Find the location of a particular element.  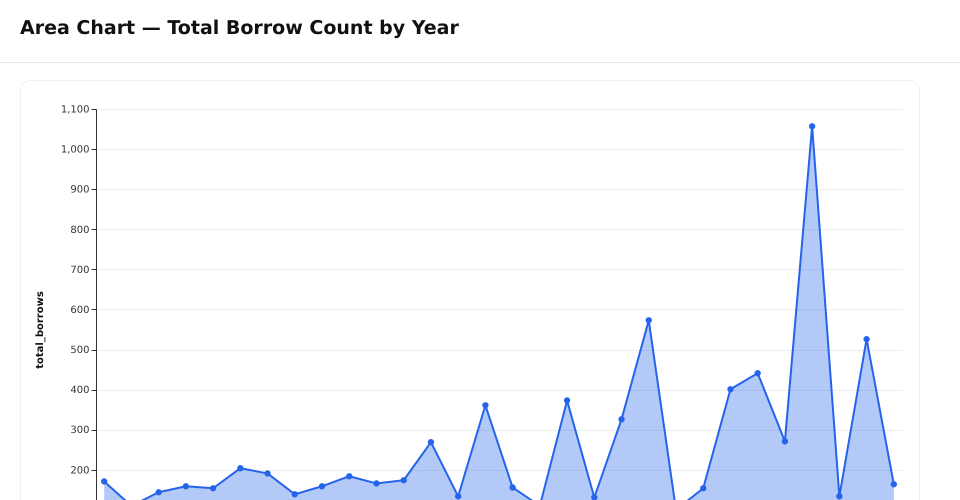

y-tick-label: 300 is located at coordinates (80, 430).